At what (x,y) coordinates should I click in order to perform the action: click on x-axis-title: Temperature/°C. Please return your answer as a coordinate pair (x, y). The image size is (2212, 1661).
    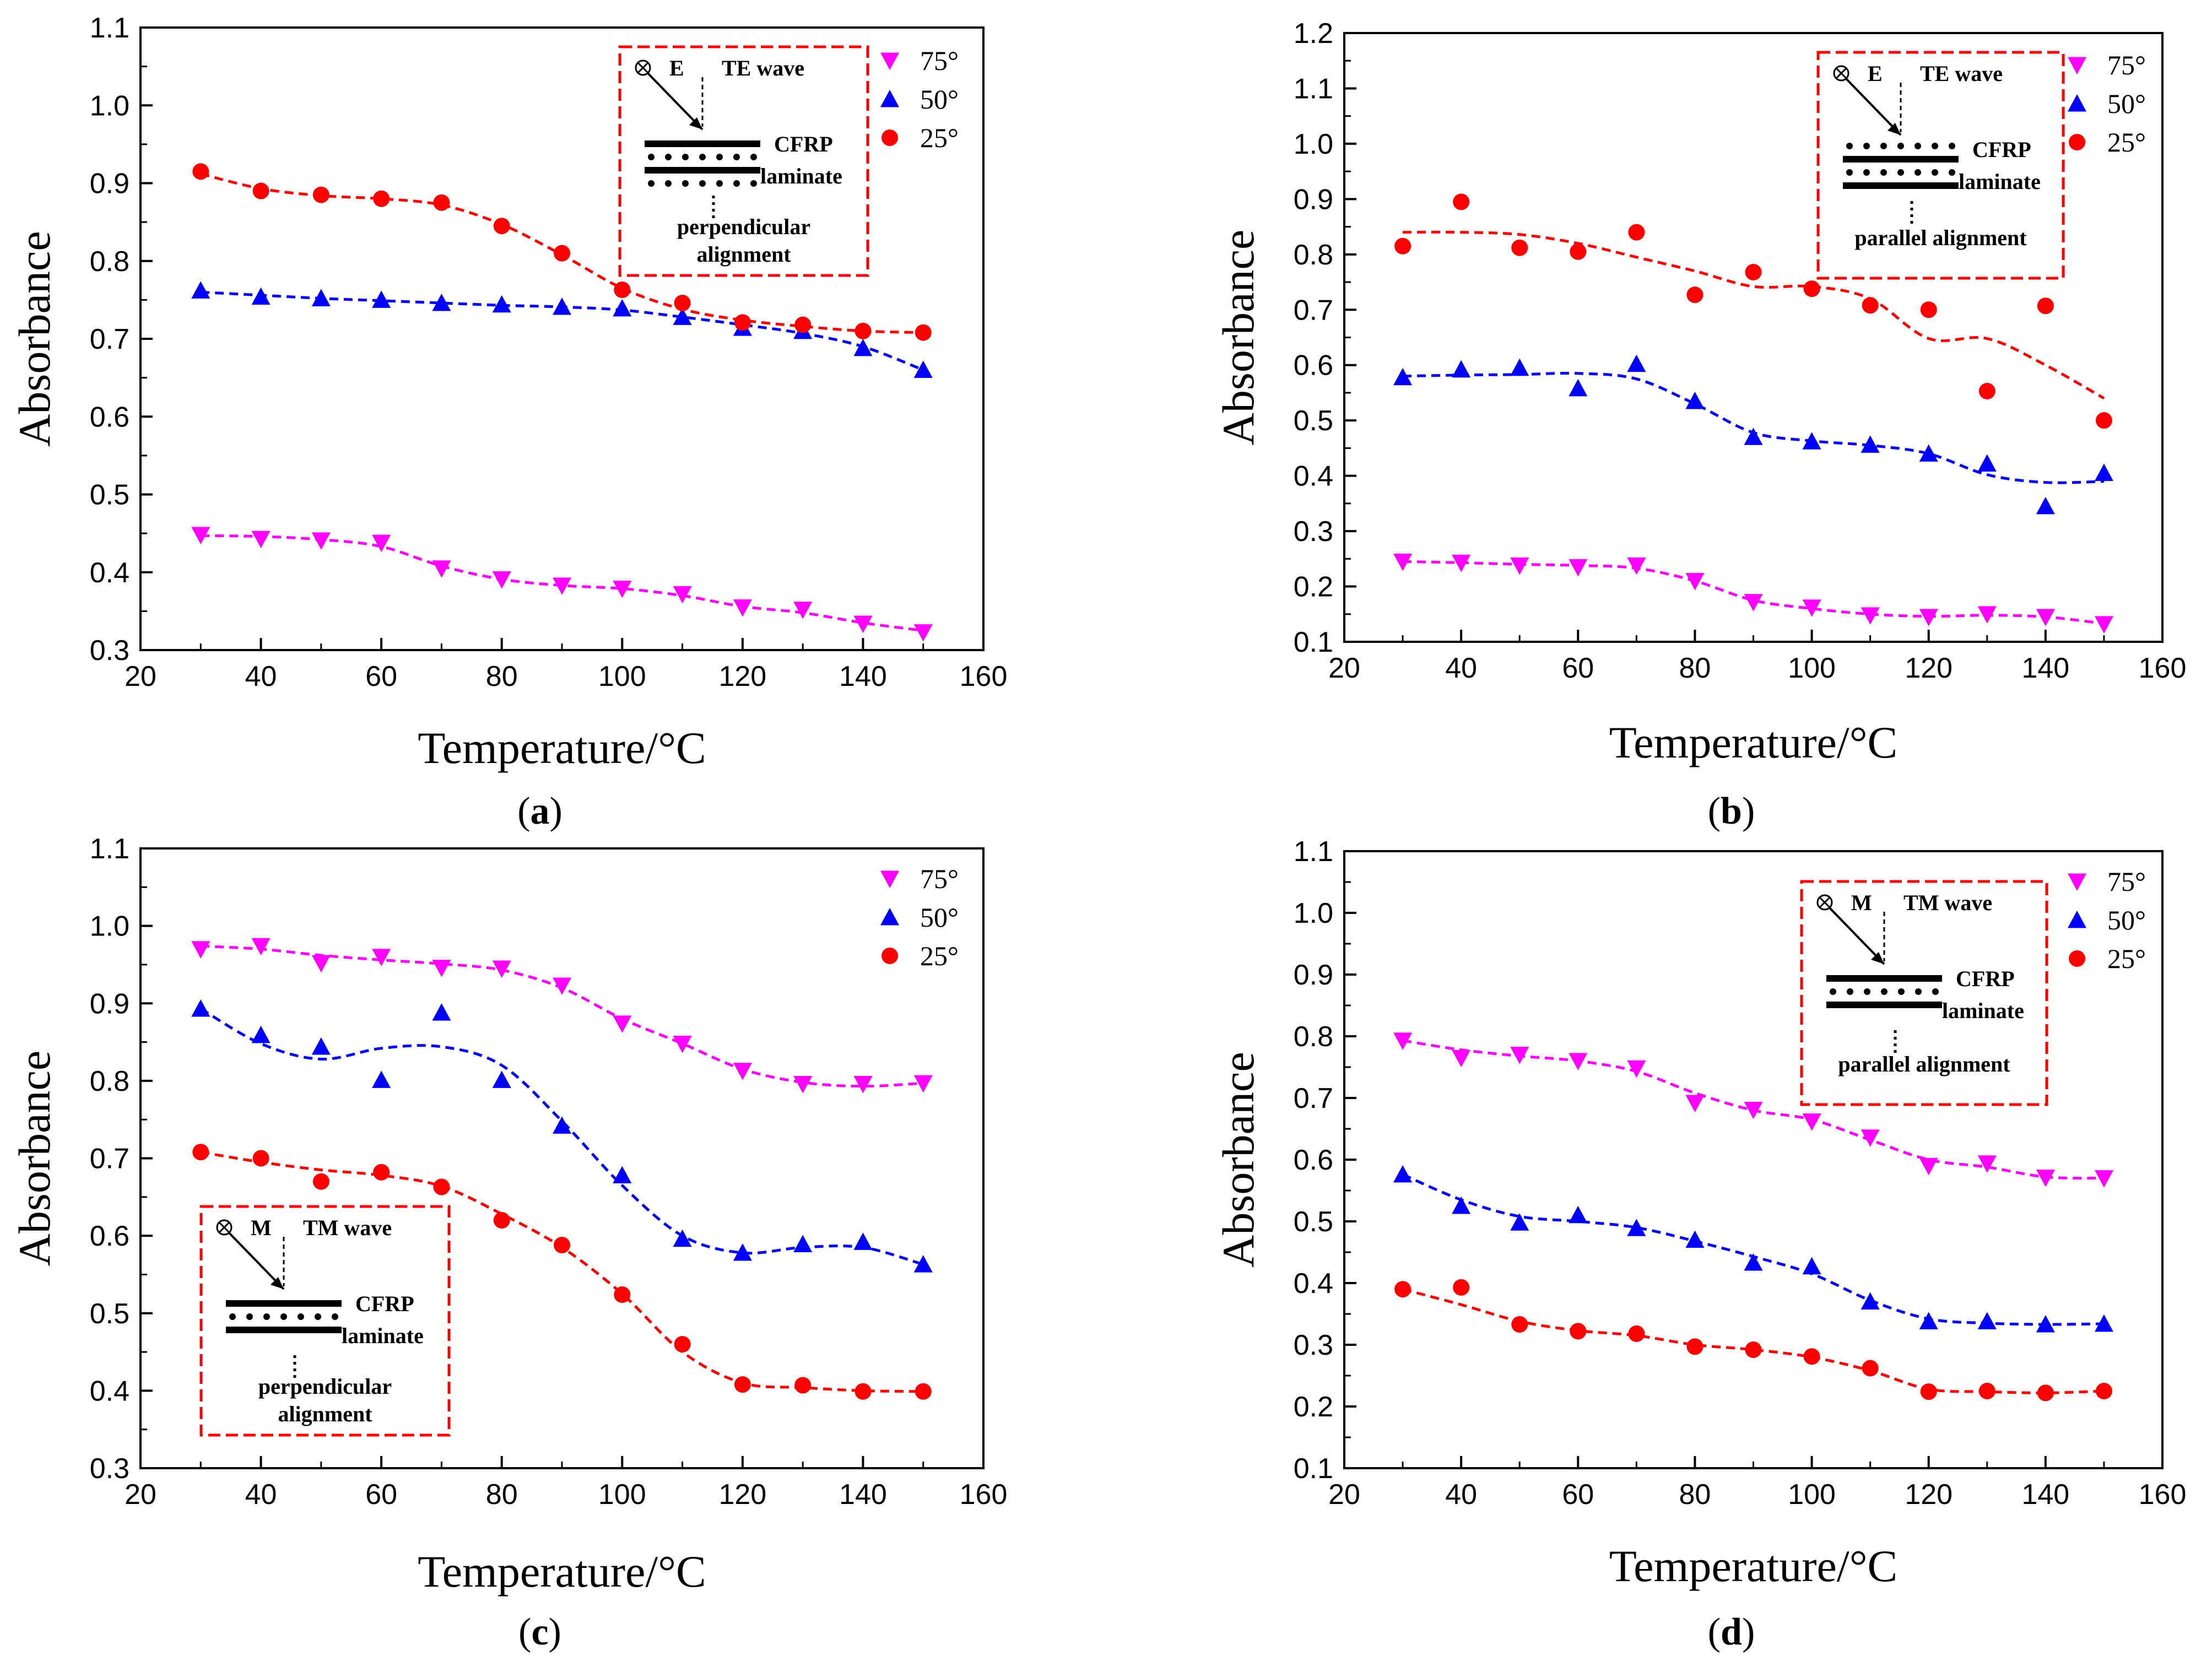
    Looking at the image, I should click on (562, 748).